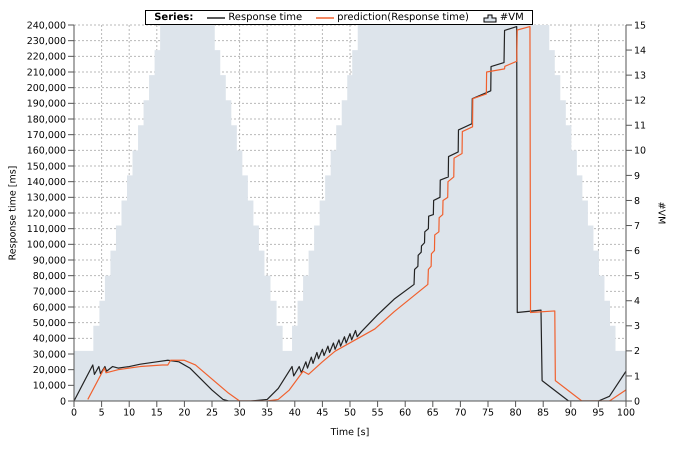  Describe the element at coordinates (184, 413) in the screenshot. I see `x-tick-label: 20` at that location.